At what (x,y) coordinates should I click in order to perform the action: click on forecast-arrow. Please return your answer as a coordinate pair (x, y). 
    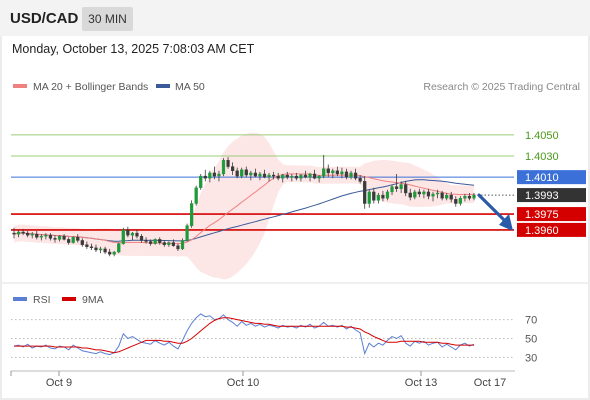
    Looking at the image, I should click on (495, 212).